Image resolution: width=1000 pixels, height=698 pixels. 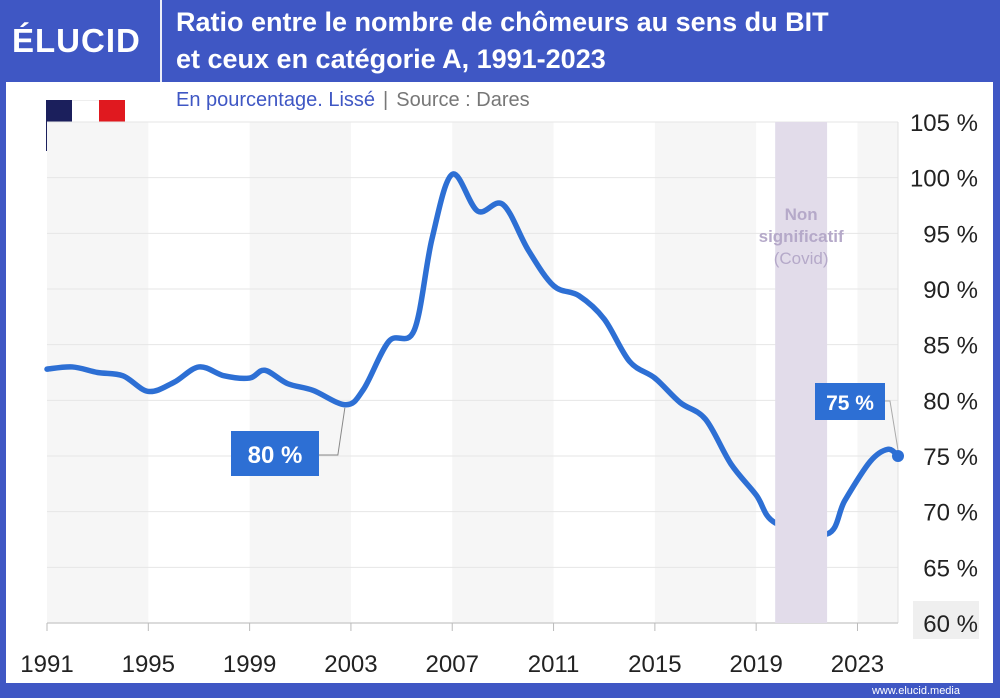 What do you see at coordinates (46, 664) in the screenshot?
I see `x-tick-label: 1991` at bounding box center [46, 664].